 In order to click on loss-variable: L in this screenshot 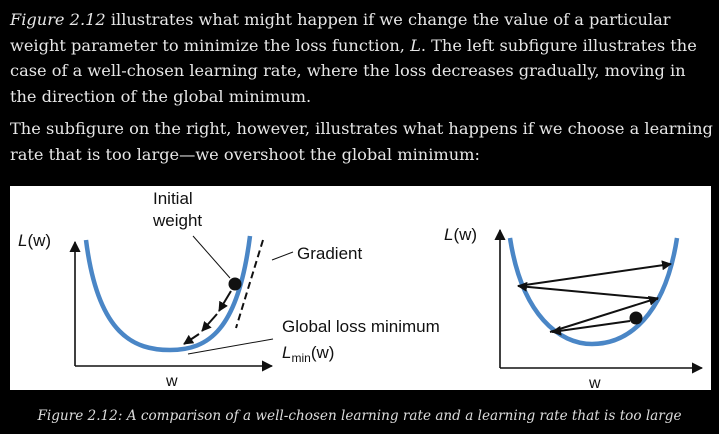, I will do `click(415, 45)`.